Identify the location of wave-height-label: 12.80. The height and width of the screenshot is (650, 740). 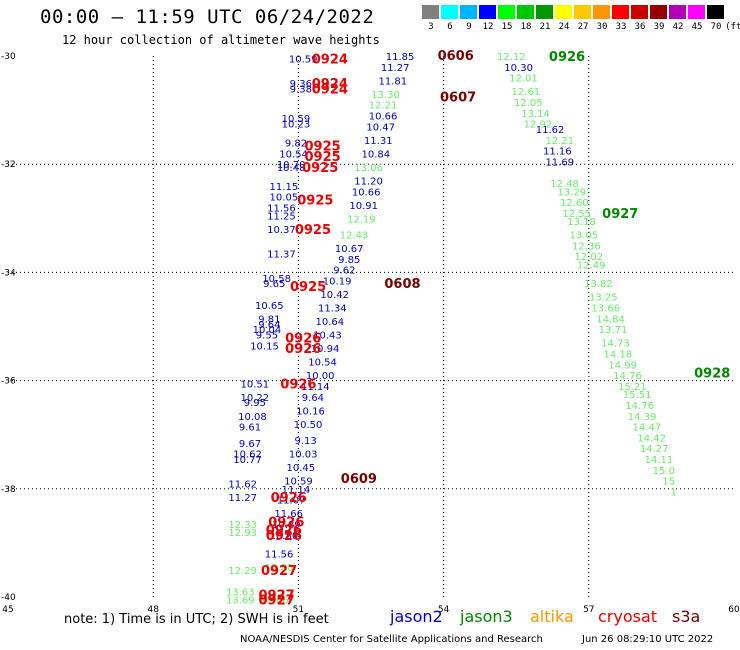
(279, 568).